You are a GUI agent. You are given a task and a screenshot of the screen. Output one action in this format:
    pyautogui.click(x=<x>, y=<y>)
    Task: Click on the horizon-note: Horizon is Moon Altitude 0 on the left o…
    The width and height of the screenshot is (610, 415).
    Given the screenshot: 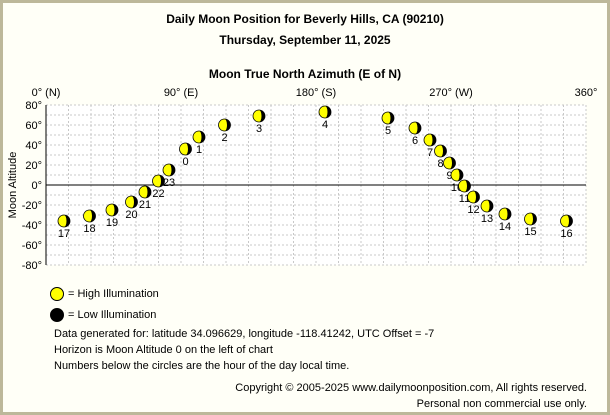 What is the action you would take?
    pyautogui.click(x=163, y=350)
    